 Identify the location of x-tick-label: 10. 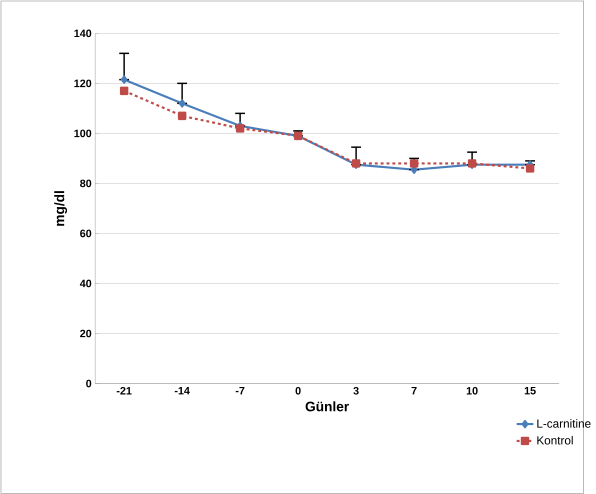
(472, 390).